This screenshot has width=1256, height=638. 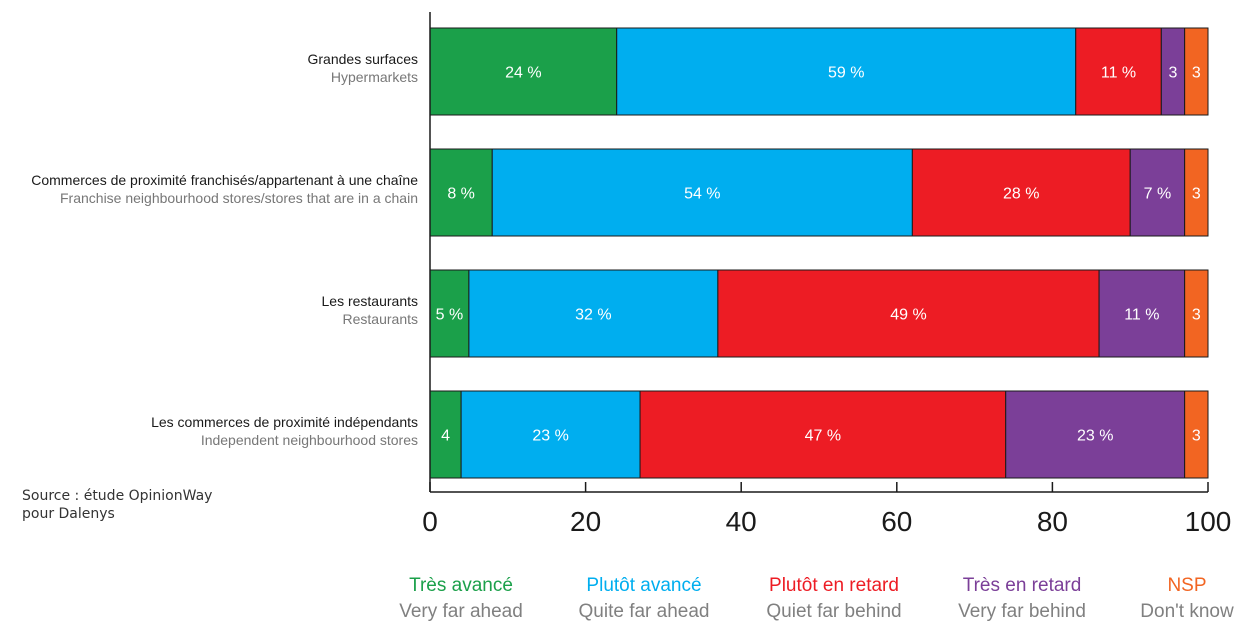 I want to click on legend-label-english: Don't know, so click(x=1187, y=611).